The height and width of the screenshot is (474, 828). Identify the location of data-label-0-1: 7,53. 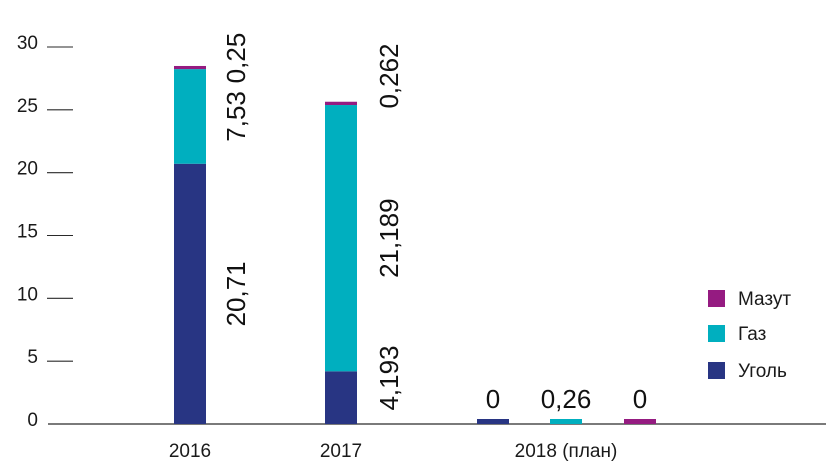
(236, 116).